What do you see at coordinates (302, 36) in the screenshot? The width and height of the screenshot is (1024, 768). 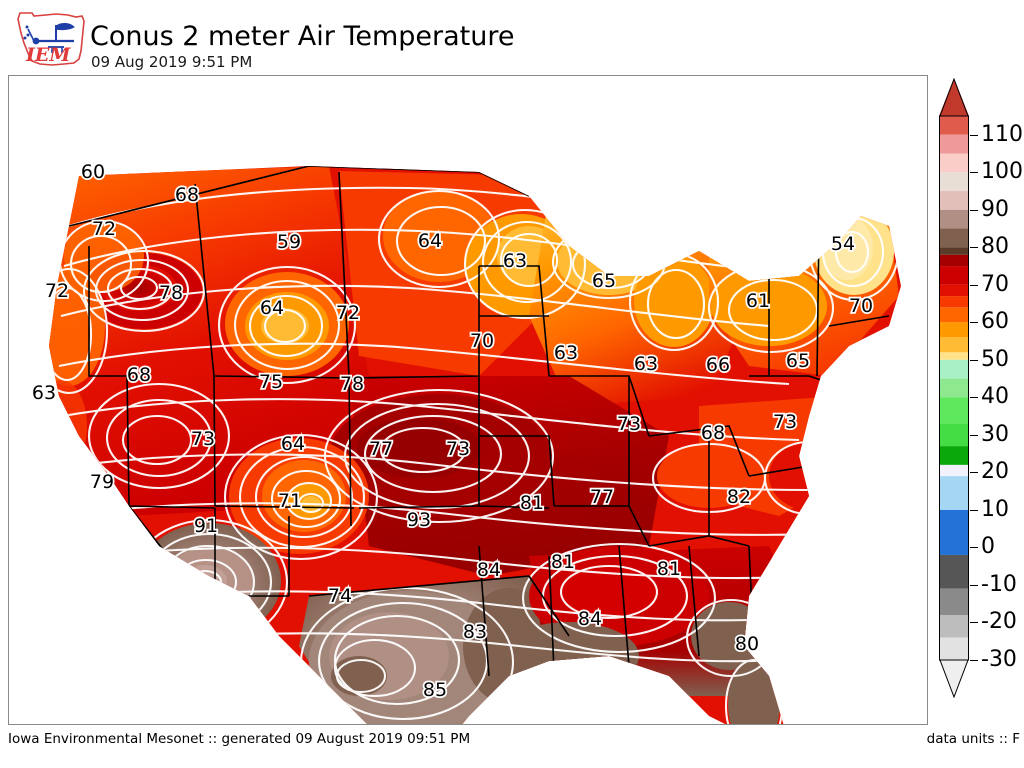 I see `page-title: Conus 2 meter Air Temperature` at bounding box center [302, 36].